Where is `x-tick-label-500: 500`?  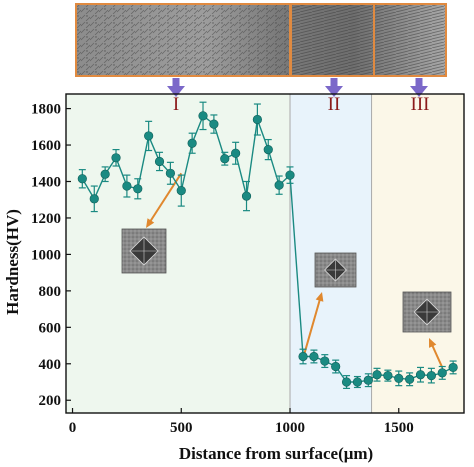 x-tick-label-500: 500 is located at coordinates (181, 428).